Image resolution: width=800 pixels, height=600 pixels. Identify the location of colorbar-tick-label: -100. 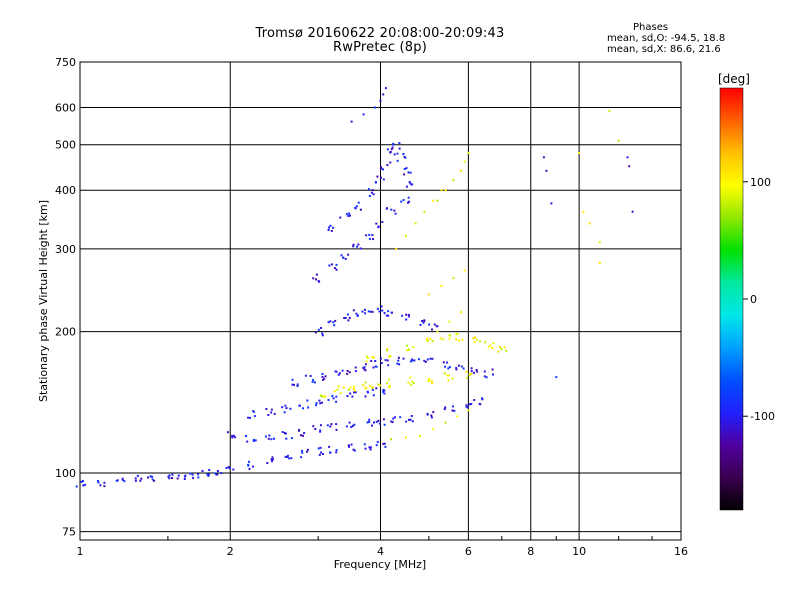
(762, 416).